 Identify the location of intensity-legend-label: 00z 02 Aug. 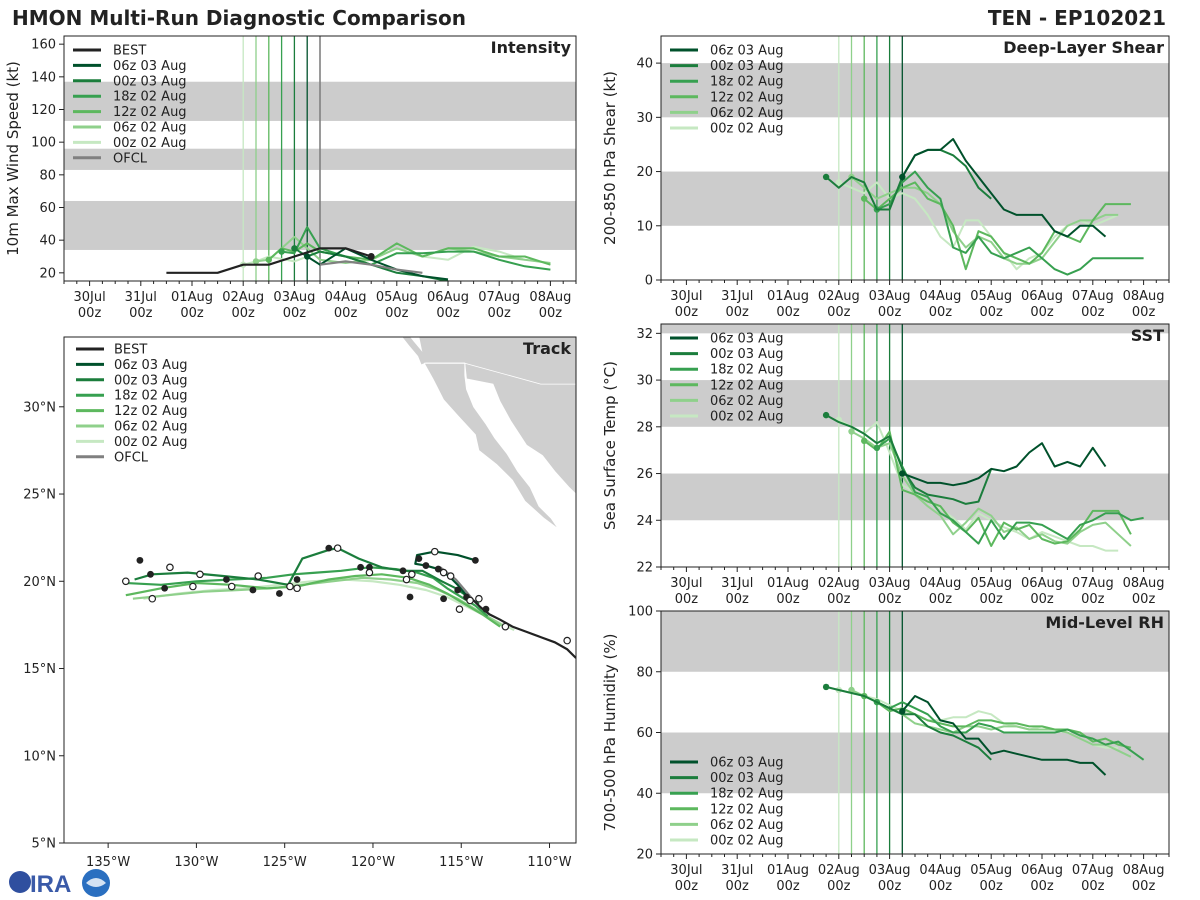
(150, 143).